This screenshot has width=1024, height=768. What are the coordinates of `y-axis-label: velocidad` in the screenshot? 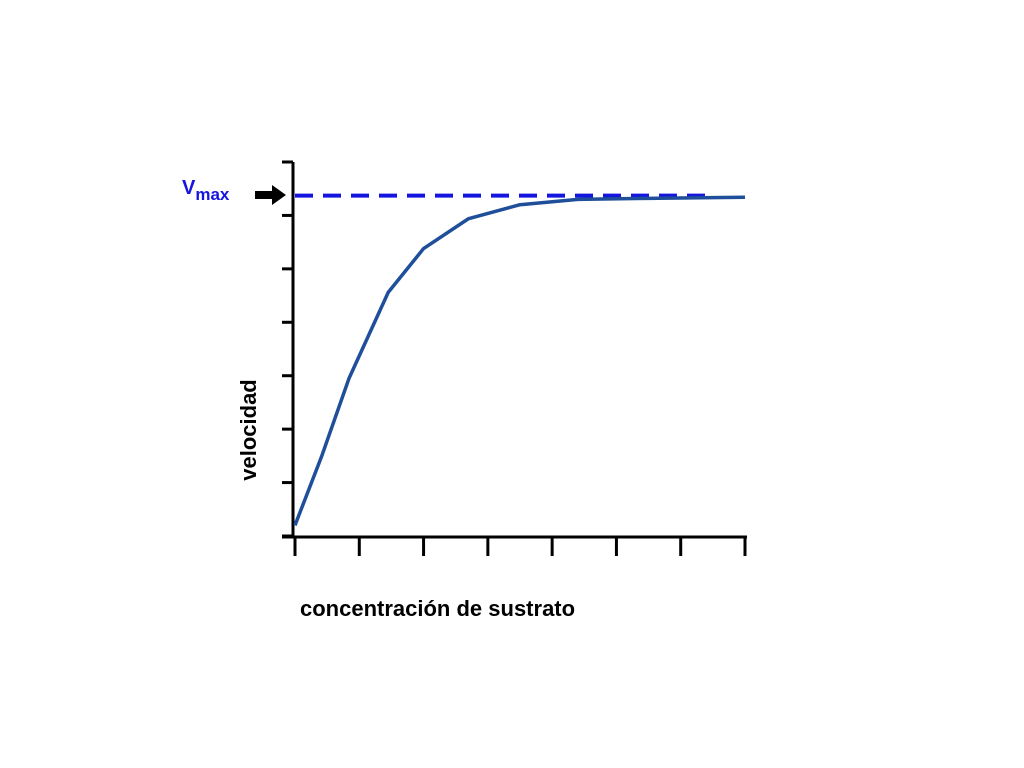 It's located at (248, 429).